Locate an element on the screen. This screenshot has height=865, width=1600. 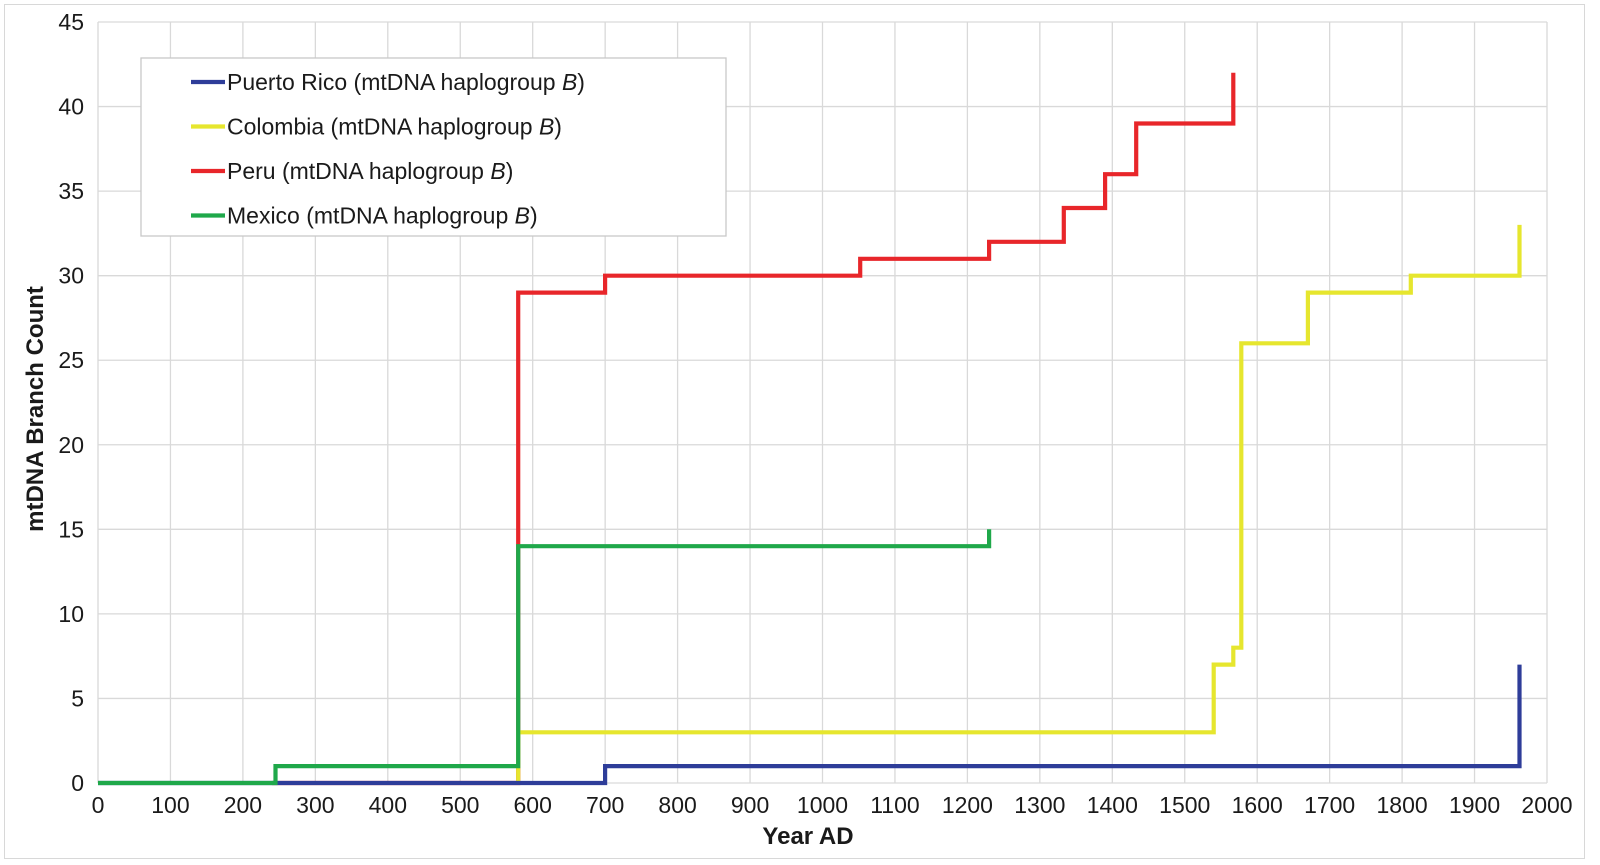
x-tick-label: 1600 is located at coordinates (1257, 805).